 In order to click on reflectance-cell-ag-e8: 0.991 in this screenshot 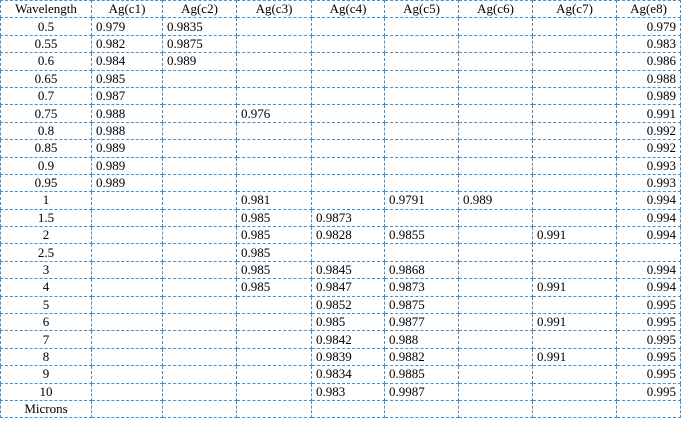, I will do `click(648, 113)`.